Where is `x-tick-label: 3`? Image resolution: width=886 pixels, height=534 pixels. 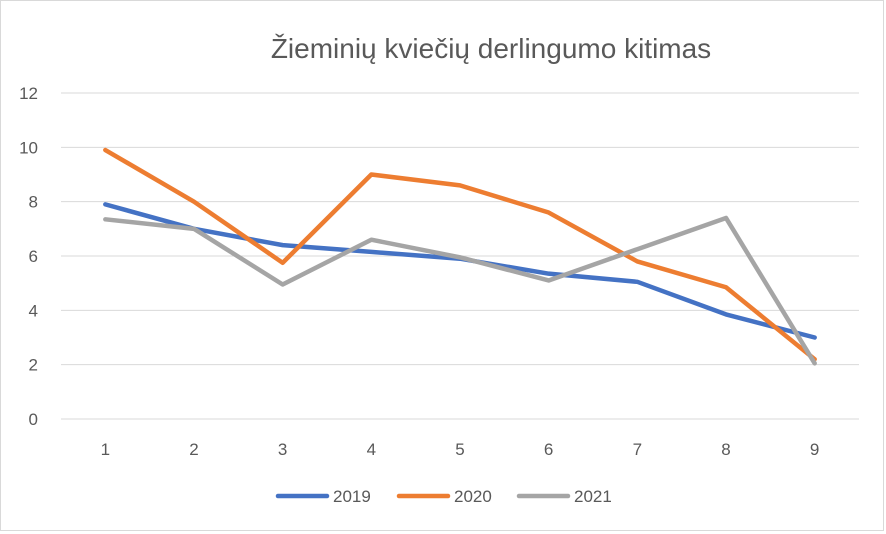 x-tick-label: 3 is located at coordinates (282, 449).